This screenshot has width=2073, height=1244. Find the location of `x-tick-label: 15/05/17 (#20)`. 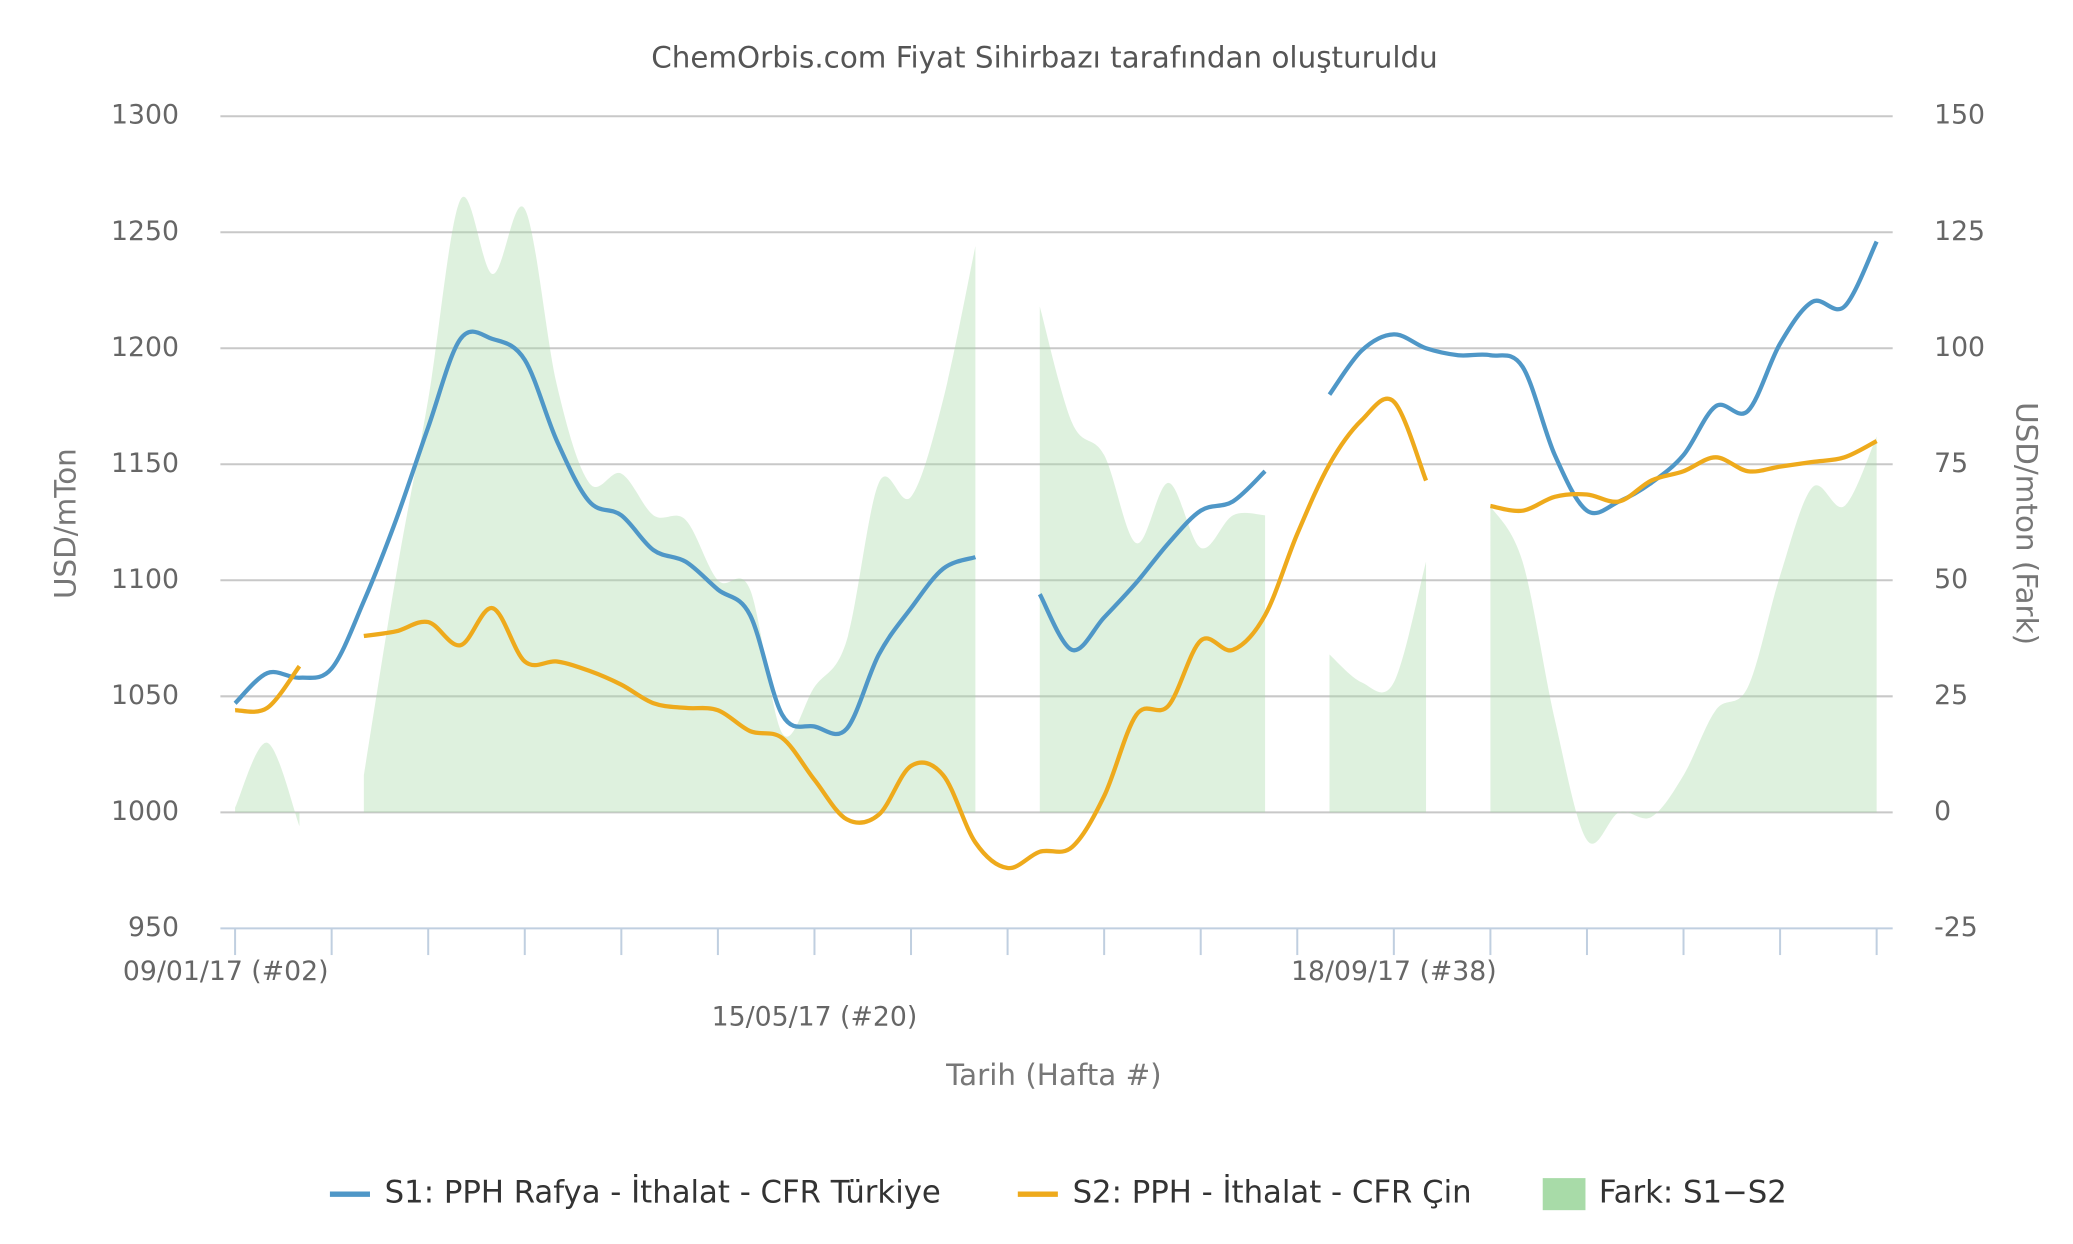

x-tick-label: 15/05/17 (#20) is located at coordinates (815, 1016).